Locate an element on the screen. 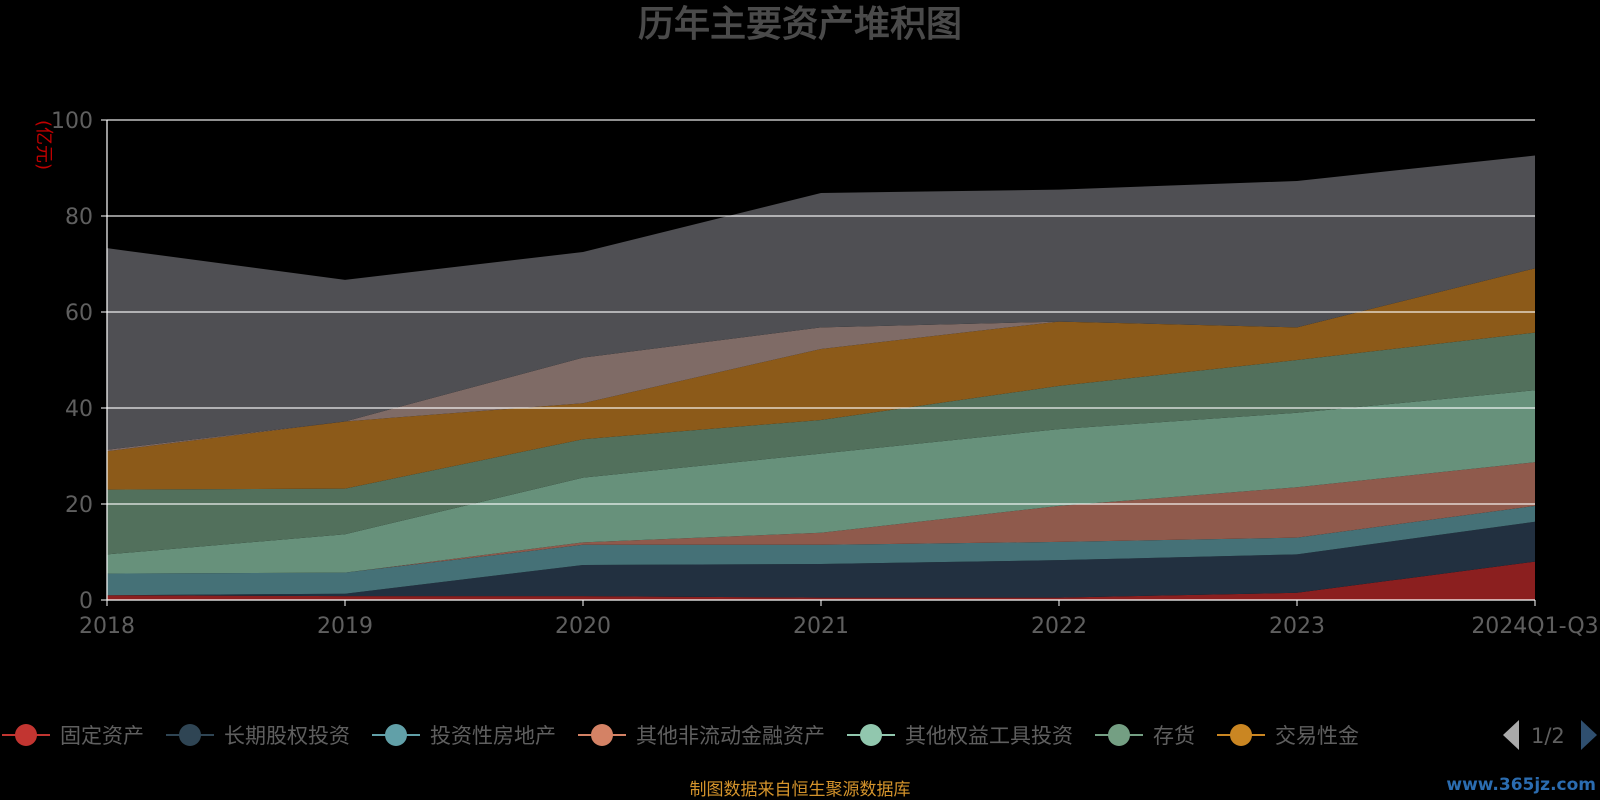  y-tick-label: 100 is located at coordinates (72, 121).